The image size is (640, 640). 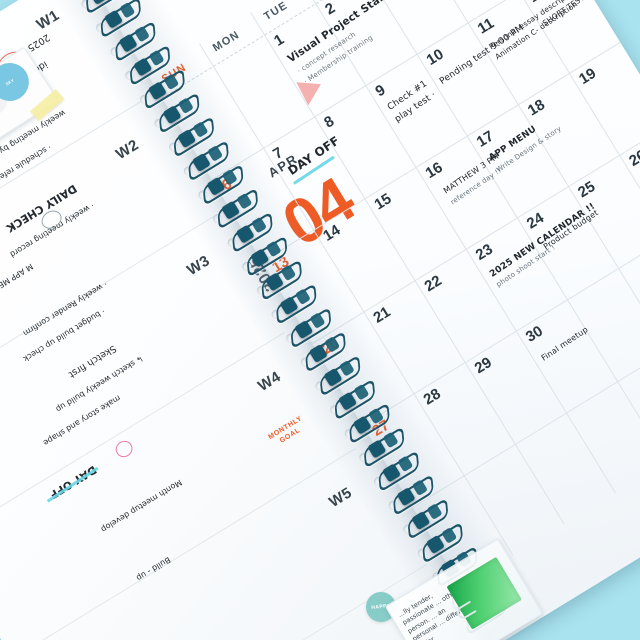 What do you see at coordinates (18, 82) in the screenshot?
I see `sticker-dot-sky: SKY` at bounding box center [18, 82].